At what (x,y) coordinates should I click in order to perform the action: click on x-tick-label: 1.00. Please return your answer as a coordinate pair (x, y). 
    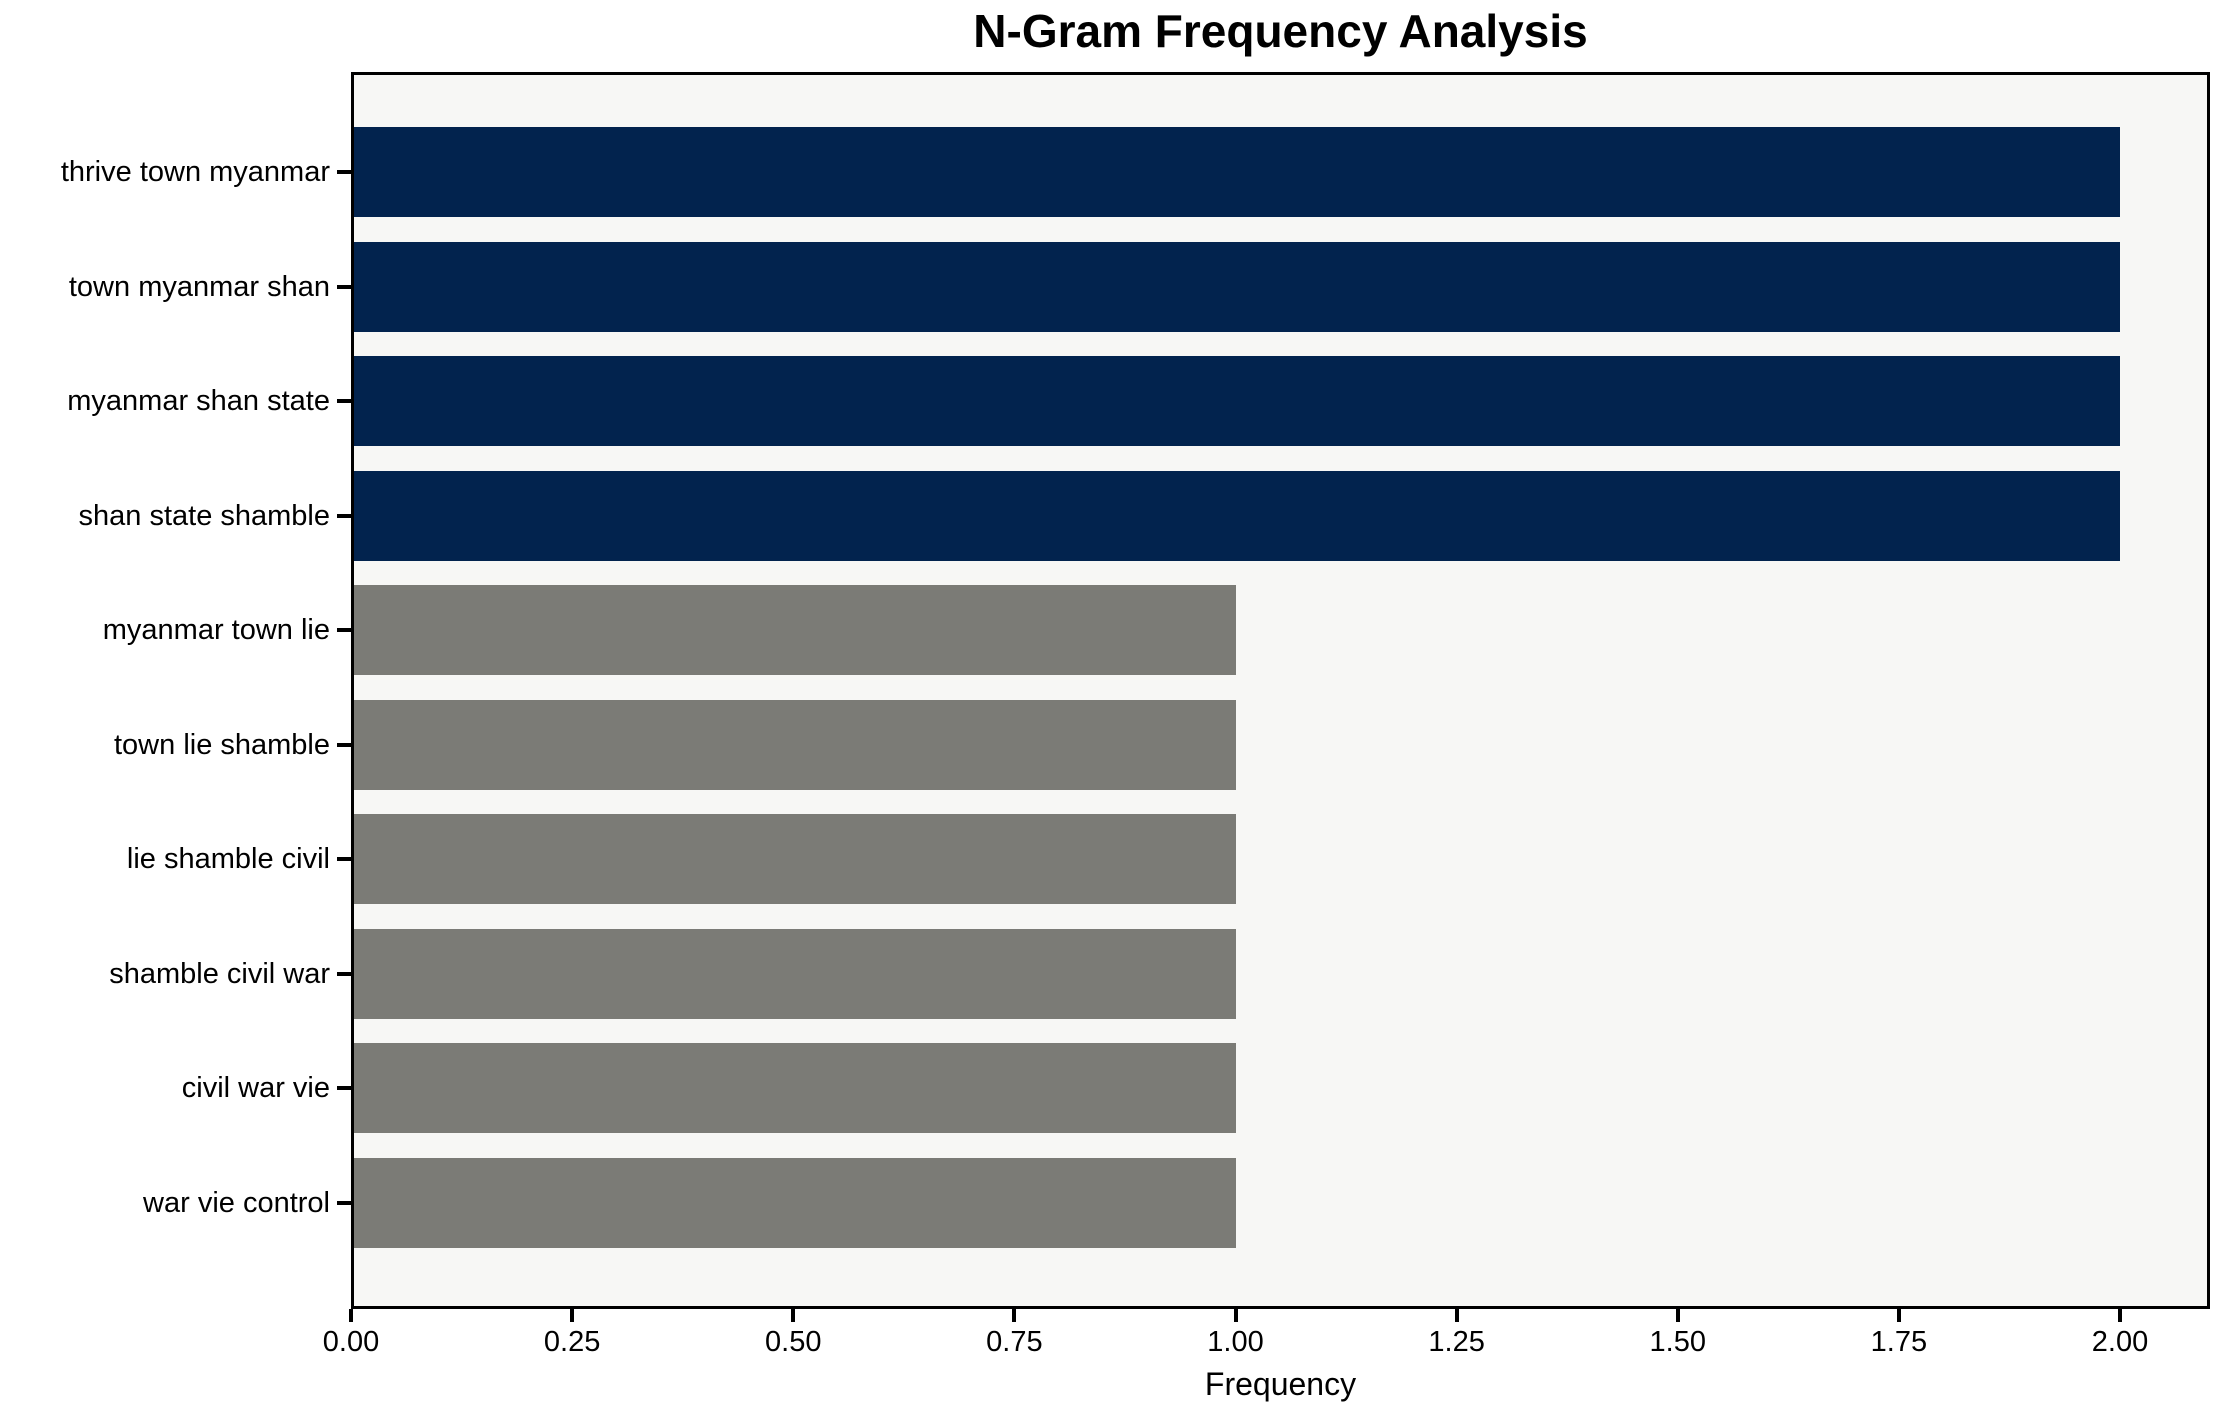
    Looking at the image, I should click on (1235, 1342).